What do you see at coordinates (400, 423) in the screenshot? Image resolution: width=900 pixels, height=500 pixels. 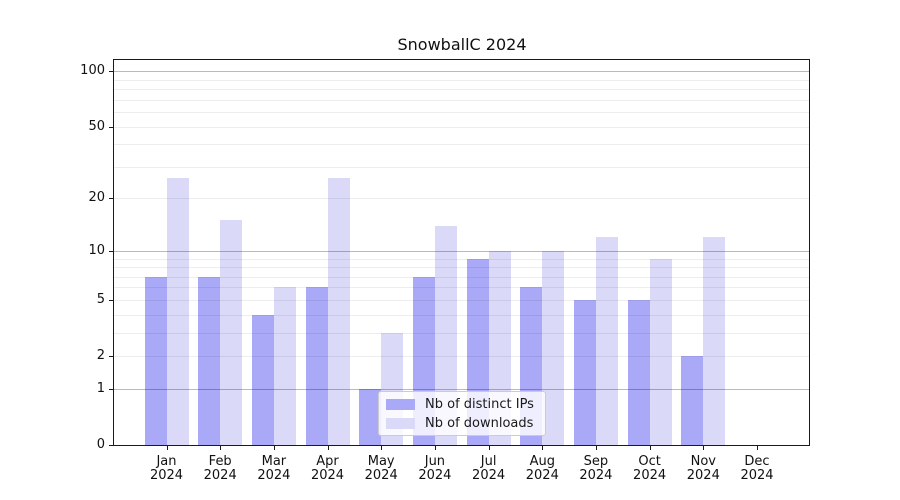 I see `legend-swatch-downloads` at bounding box center [400, 423].